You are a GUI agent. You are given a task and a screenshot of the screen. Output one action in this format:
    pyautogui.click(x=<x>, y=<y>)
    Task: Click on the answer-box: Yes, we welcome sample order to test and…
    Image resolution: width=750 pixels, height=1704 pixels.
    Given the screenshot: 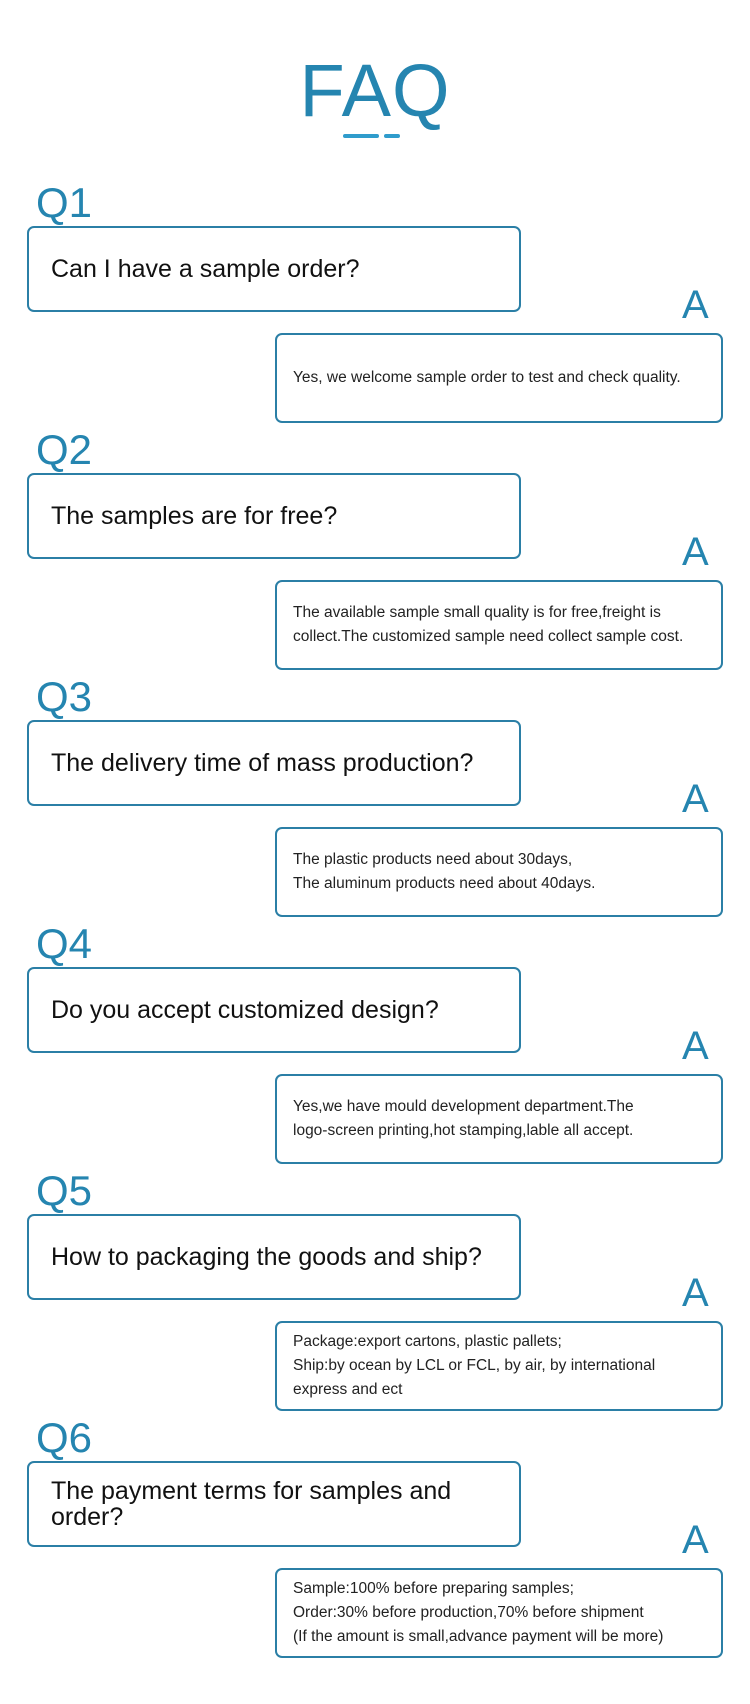 What is the action you would take?
    pyautogui.click(x=499, y=378)
    